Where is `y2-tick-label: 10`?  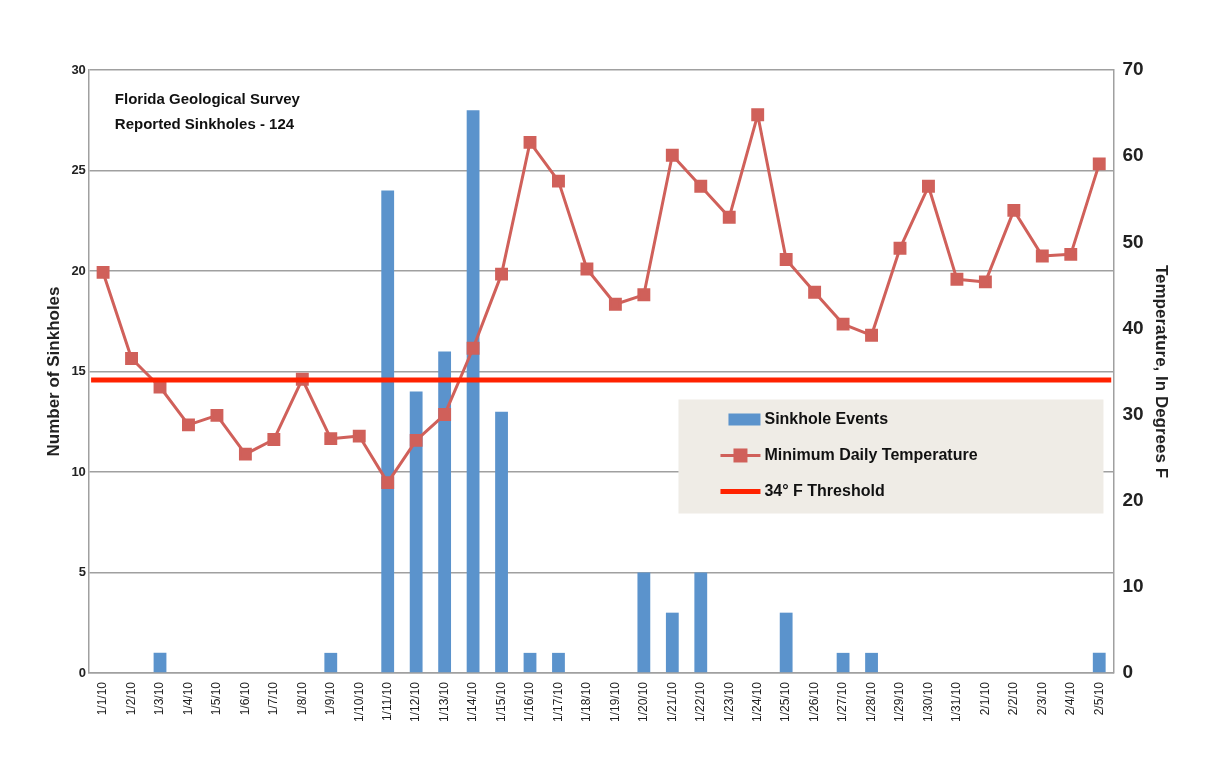 y2-tick-label: 10 is located at coordinates (1133, 586).